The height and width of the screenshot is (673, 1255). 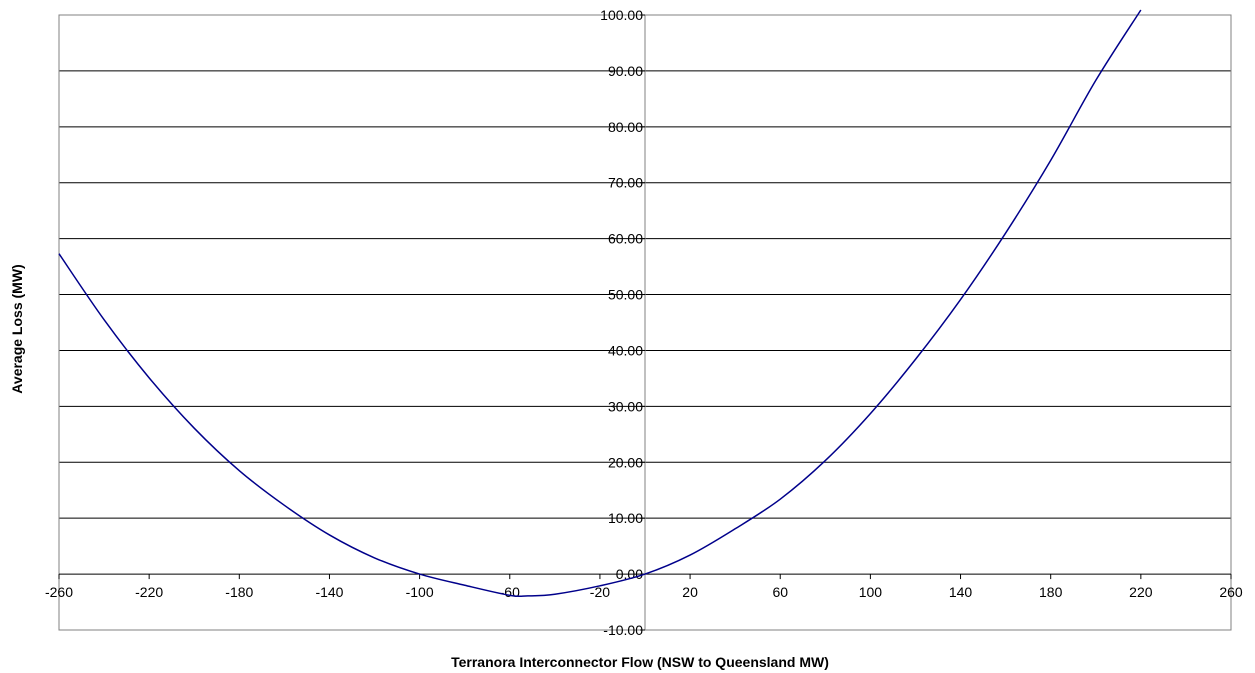 I want to click on x-tick-label: 140, so click(x=961, y=592).